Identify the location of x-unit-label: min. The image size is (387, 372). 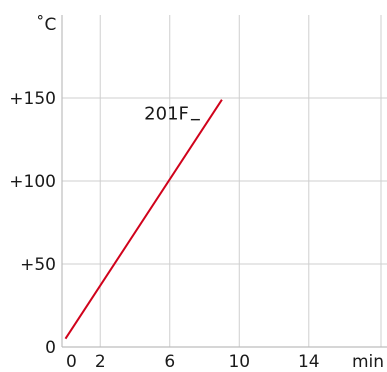
(368, 362).